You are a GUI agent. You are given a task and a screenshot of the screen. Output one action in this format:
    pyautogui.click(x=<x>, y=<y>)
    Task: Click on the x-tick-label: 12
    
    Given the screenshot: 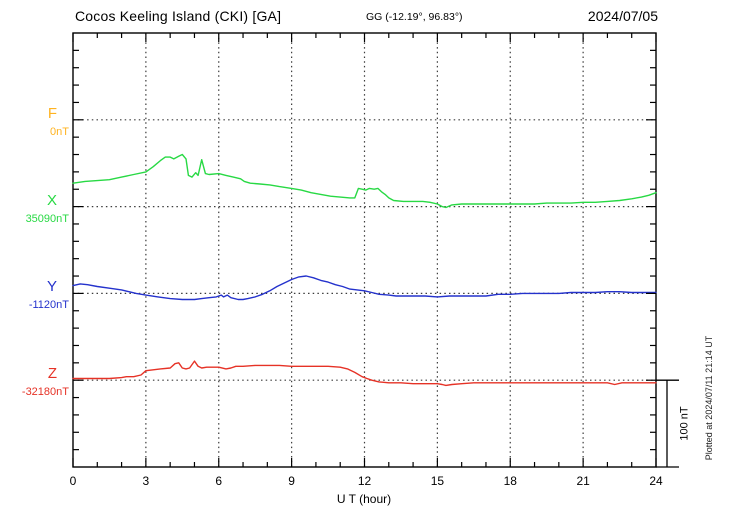 What is the action you would take?
    pyautogui.click(x=364, y=481)
    